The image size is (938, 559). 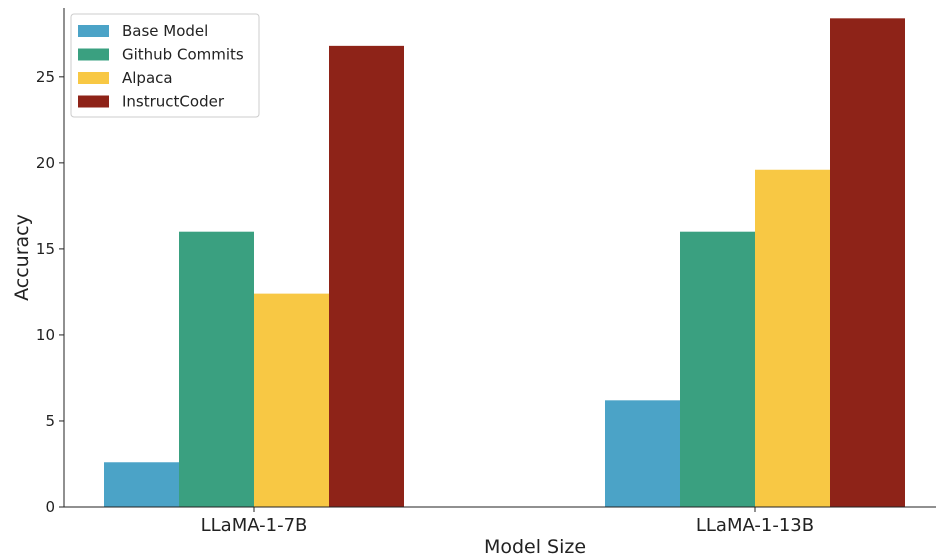 I want to click on legend-label: Base Model, so click(x=165, y=31).